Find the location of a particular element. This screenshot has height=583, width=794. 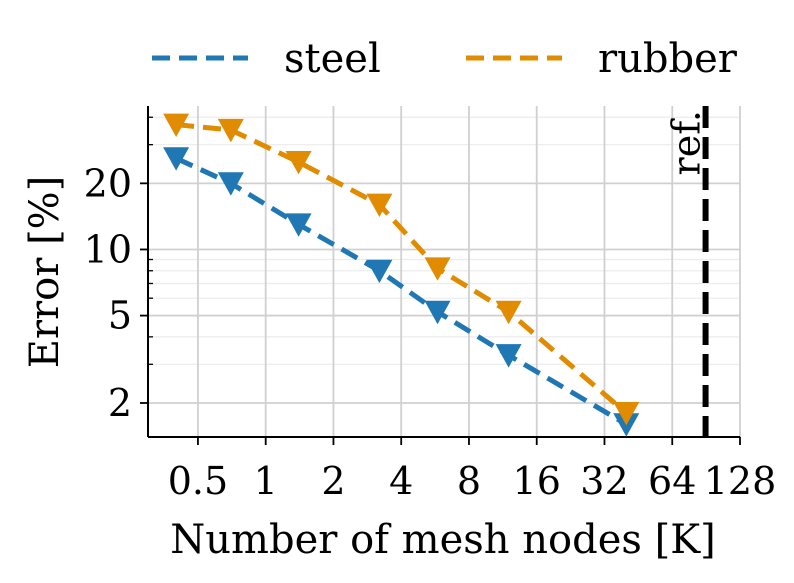

legend: steel rubber is located at coordinates (445, 59).